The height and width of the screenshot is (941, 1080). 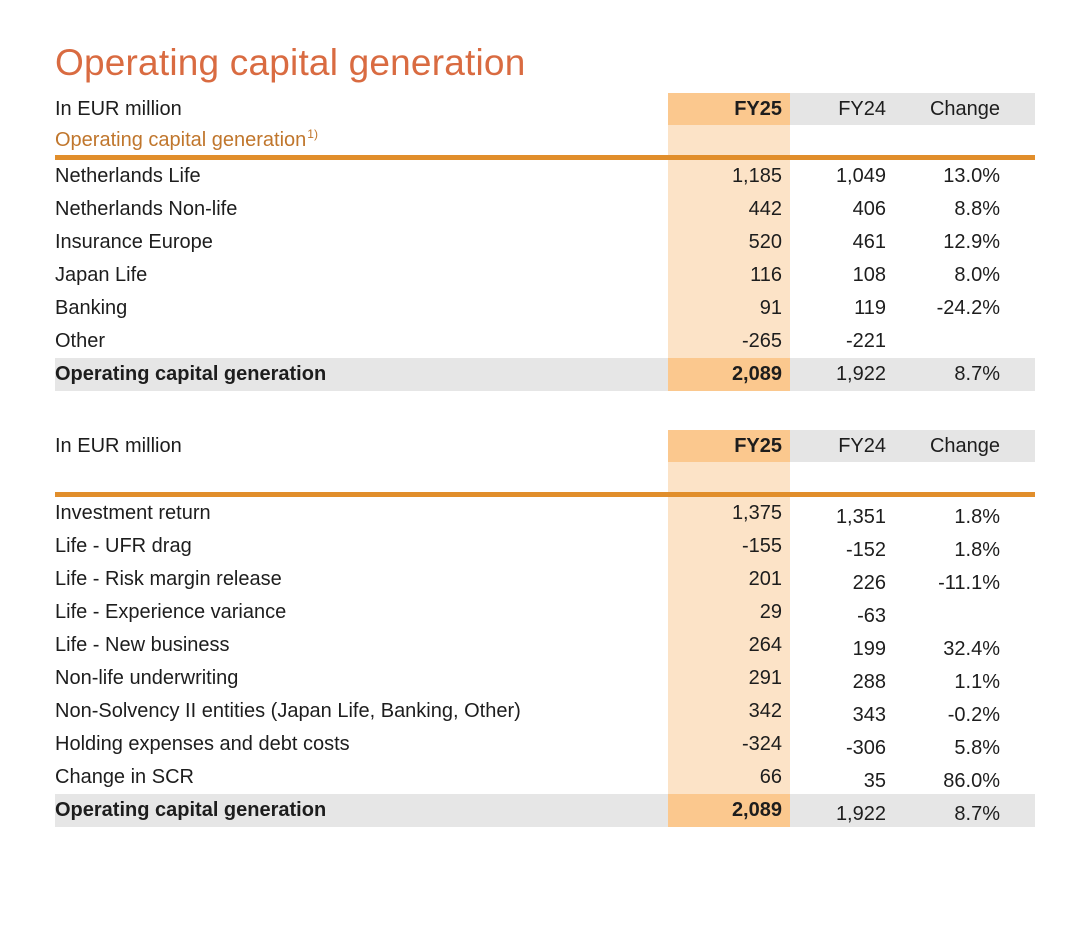 I want to click on table1-subtitle-row: Operating capital generation 1), so click(x=545, y=140).